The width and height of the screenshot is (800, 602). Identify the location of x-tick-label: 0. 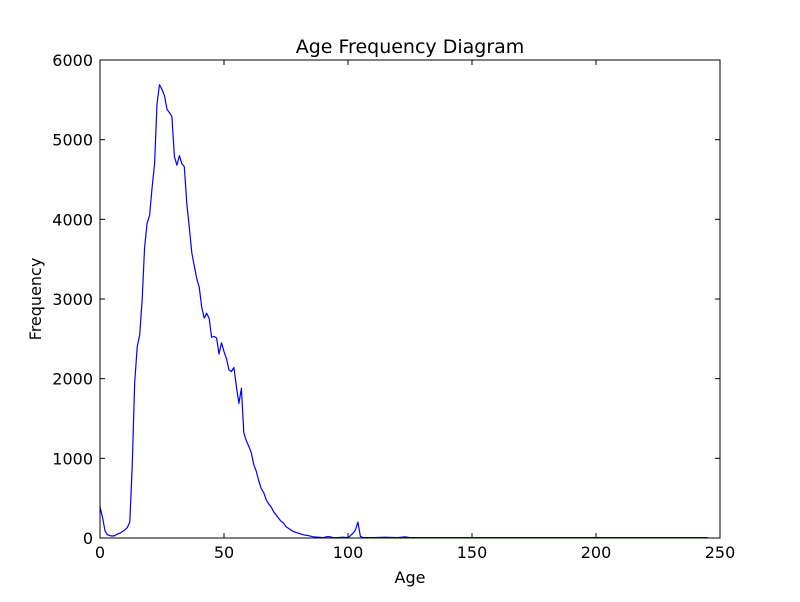
(100, 552).